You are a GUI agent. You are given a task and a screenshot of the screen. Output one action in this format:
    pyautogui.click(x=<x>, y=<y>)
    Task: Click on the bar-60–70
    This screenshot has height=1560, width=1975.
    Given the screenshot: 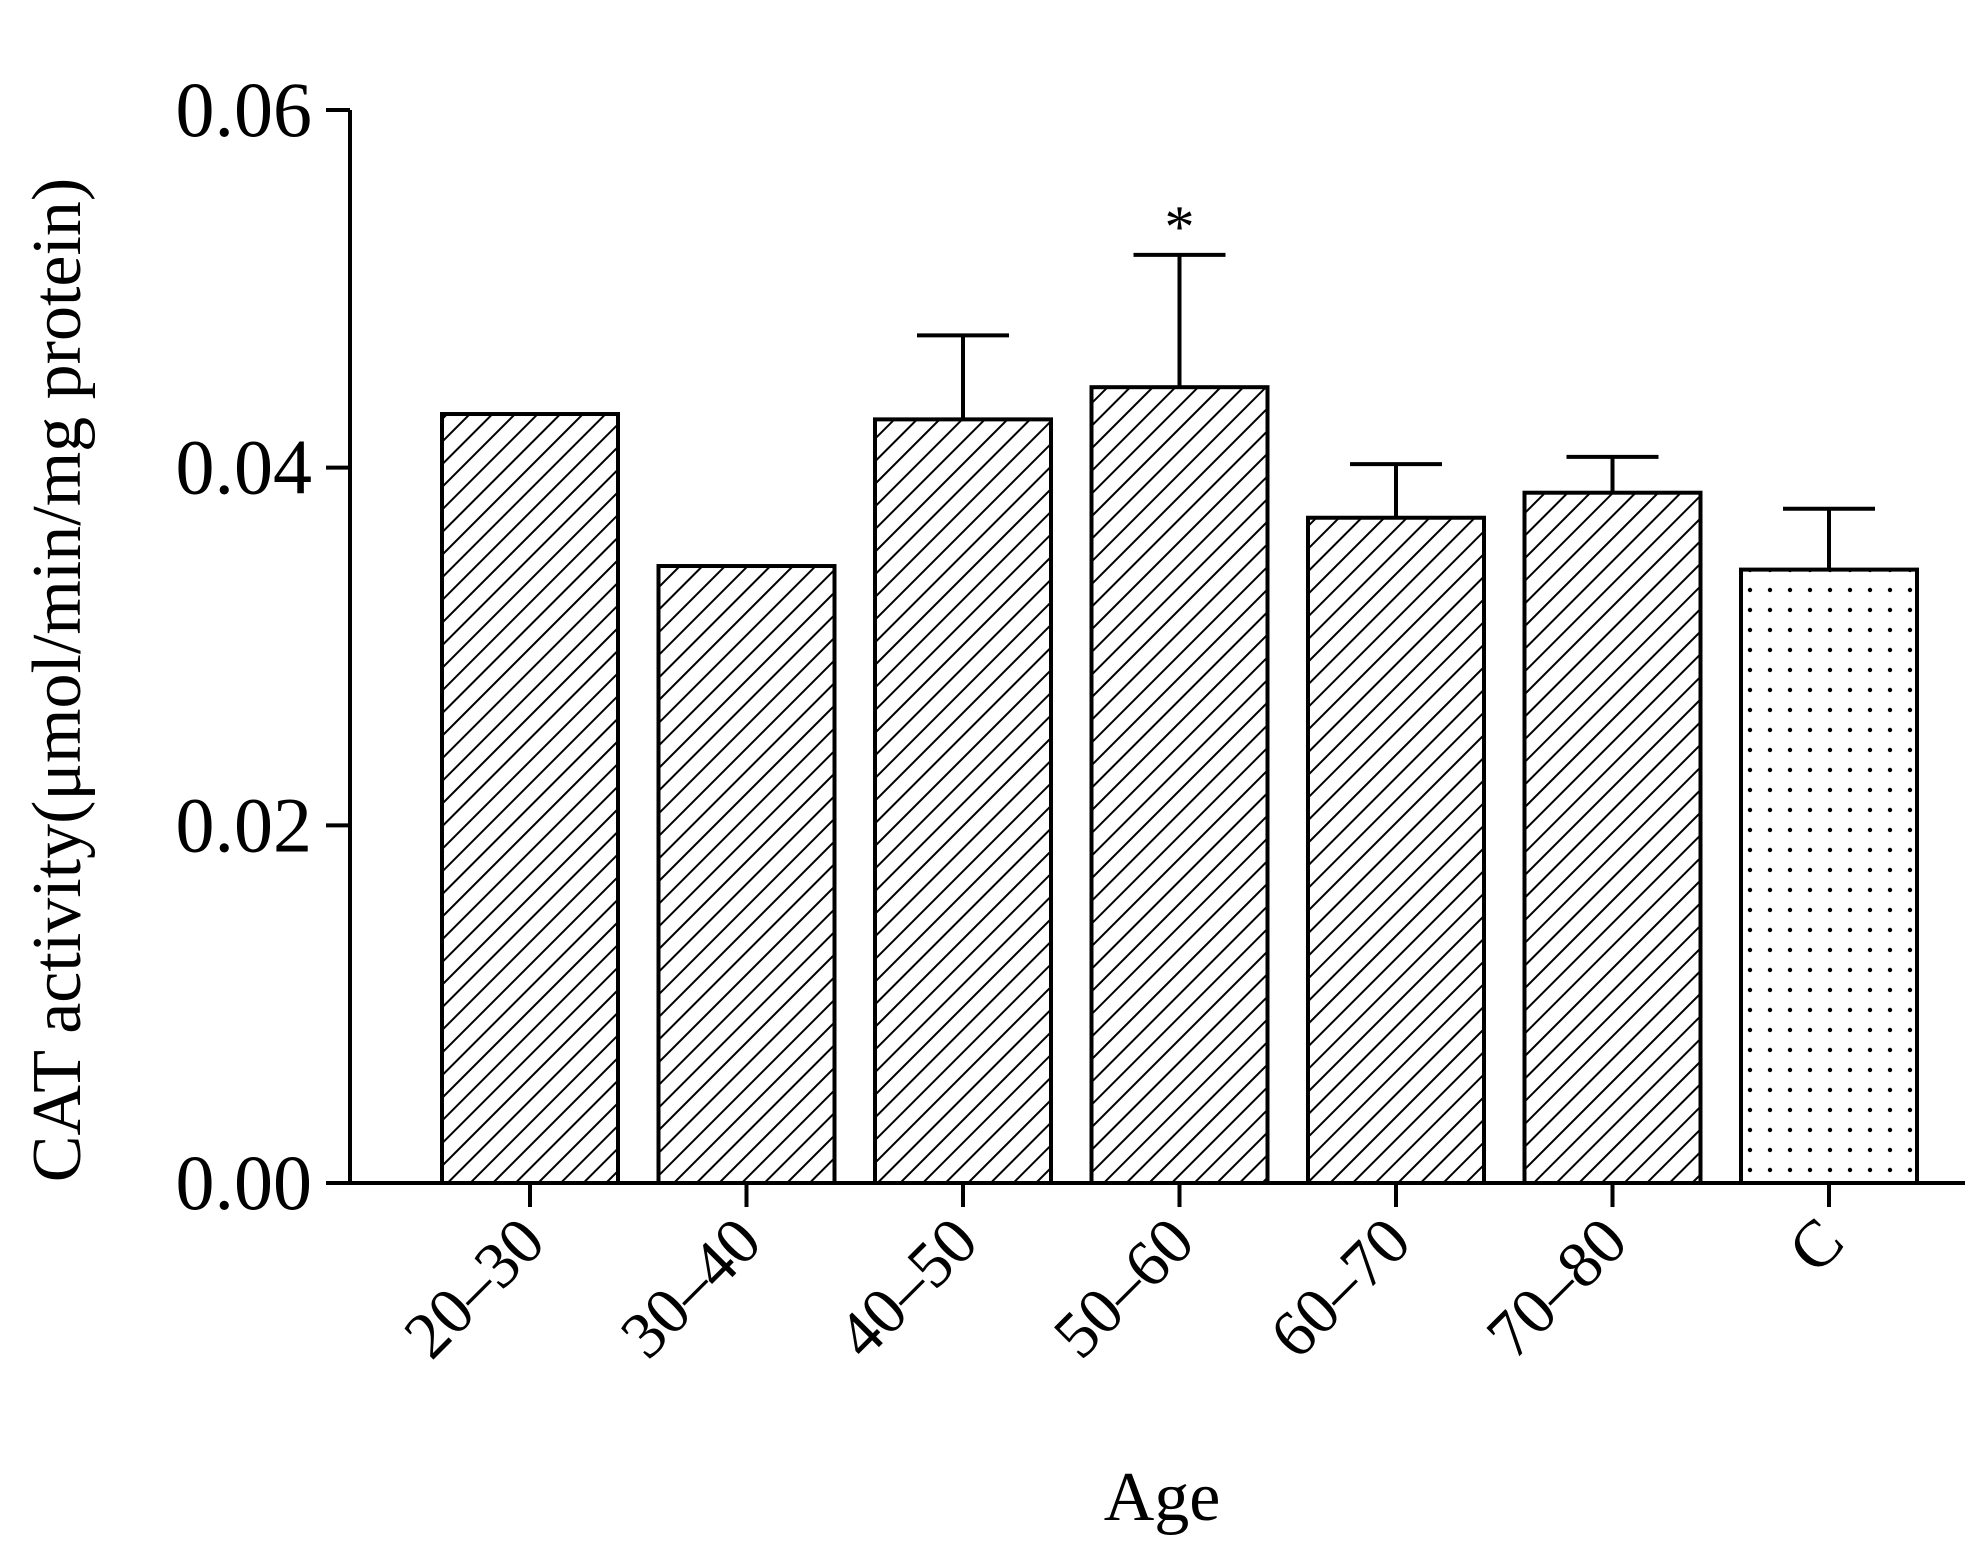 What is the action you would take?
    pyautogui.click(x=1396, y=850)
    